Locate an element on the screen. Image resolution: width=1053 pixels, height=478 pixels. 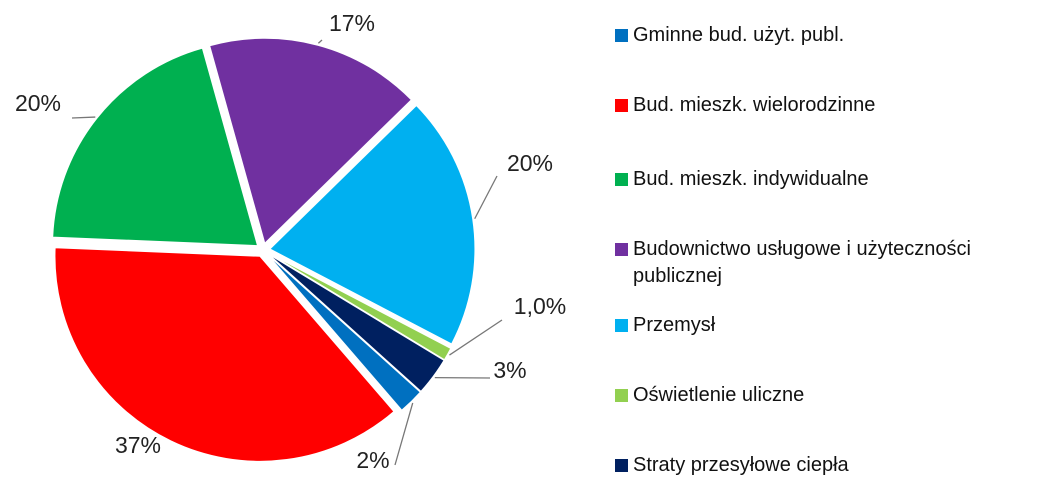
legend-item: Bud. mieszk. indywidualne is located at coordinates (816, 179).